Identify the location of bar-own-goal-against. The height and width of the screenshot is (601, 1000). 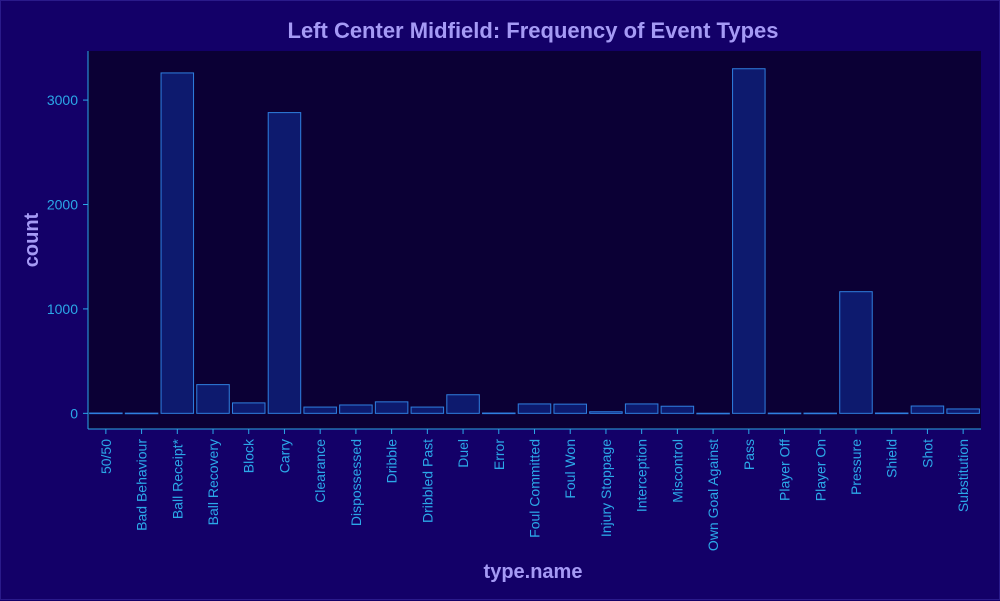
(713, 413).